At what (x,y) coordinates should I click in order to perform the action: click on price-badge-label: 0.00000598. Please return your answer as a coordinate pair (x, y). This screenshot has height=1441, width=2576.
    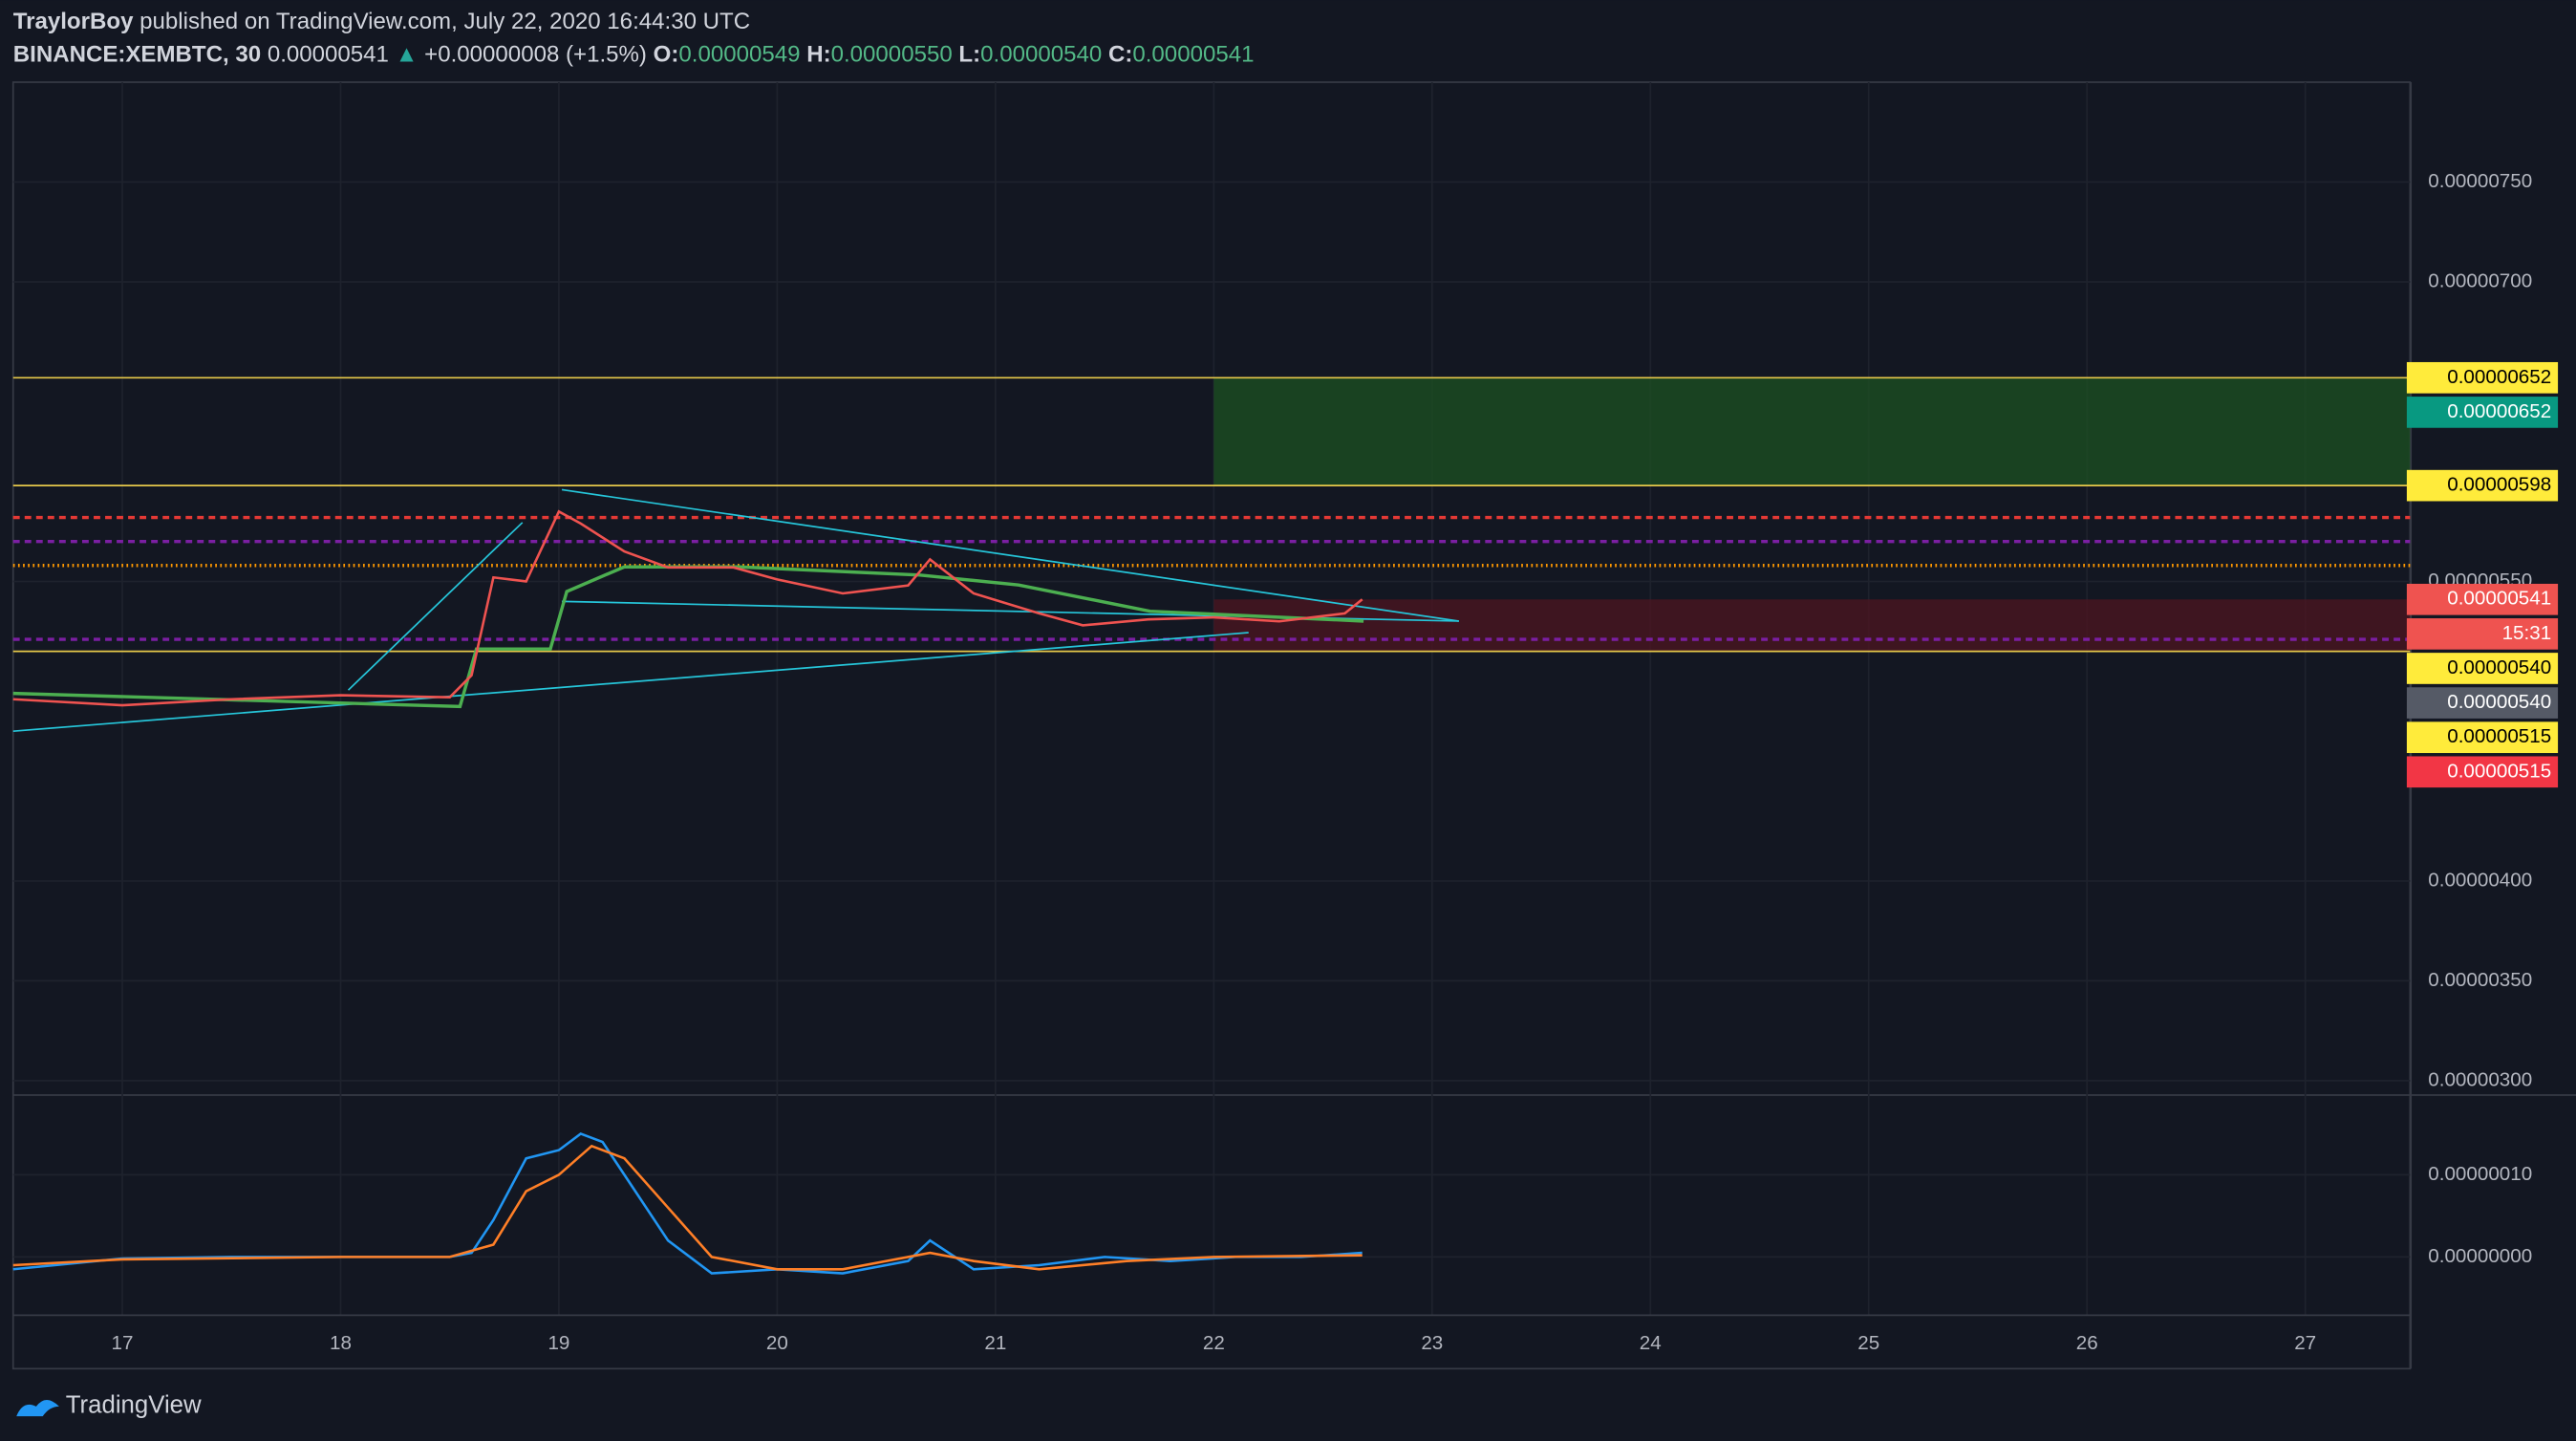
    Looking at the image, I should click on (2499, 485).